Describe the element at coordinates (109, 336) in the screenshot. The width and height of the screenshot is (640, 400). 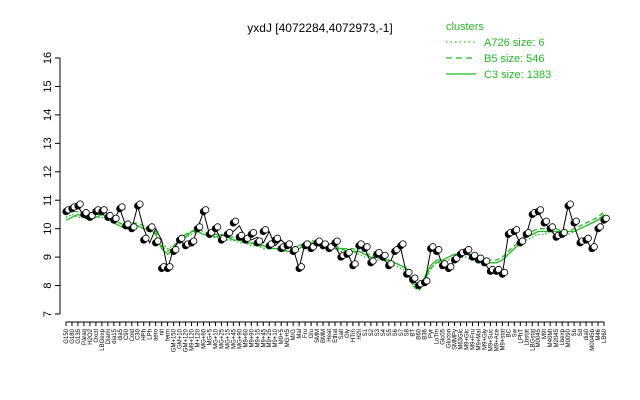
I see `x-tick-label: Diami` at that location.